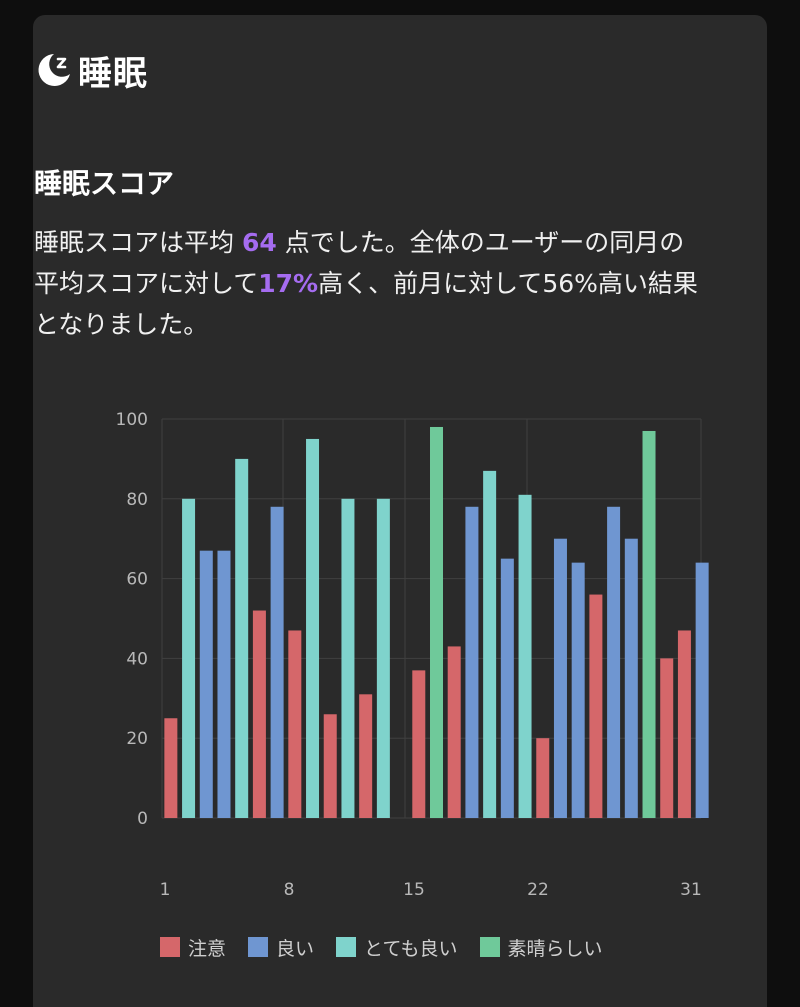 This screenshot has height=1007, width=800. I want to click on moon-sleep-icon, so click(54, 70).